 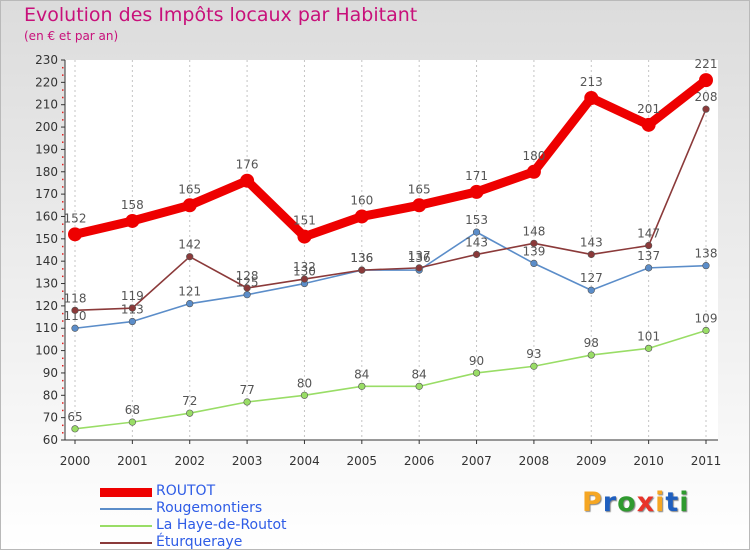 I want to click on data-label: 101, so click(x=648, y=336).